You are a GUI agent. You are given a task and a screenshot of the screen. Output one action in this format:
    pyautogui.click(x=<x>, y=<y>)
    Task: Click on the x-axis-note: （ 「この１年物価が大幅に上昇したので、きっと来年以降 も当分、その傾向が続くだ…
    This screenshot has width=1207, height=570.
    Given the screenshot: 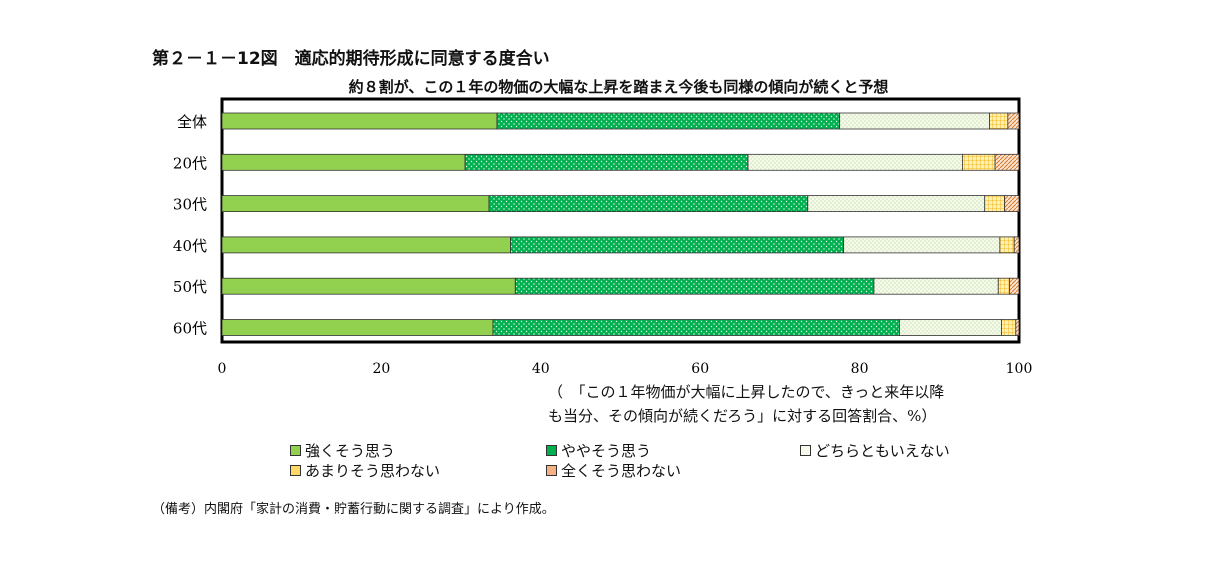 What is the action you would take?
    pyautogui.click(x=746, y=404)
    